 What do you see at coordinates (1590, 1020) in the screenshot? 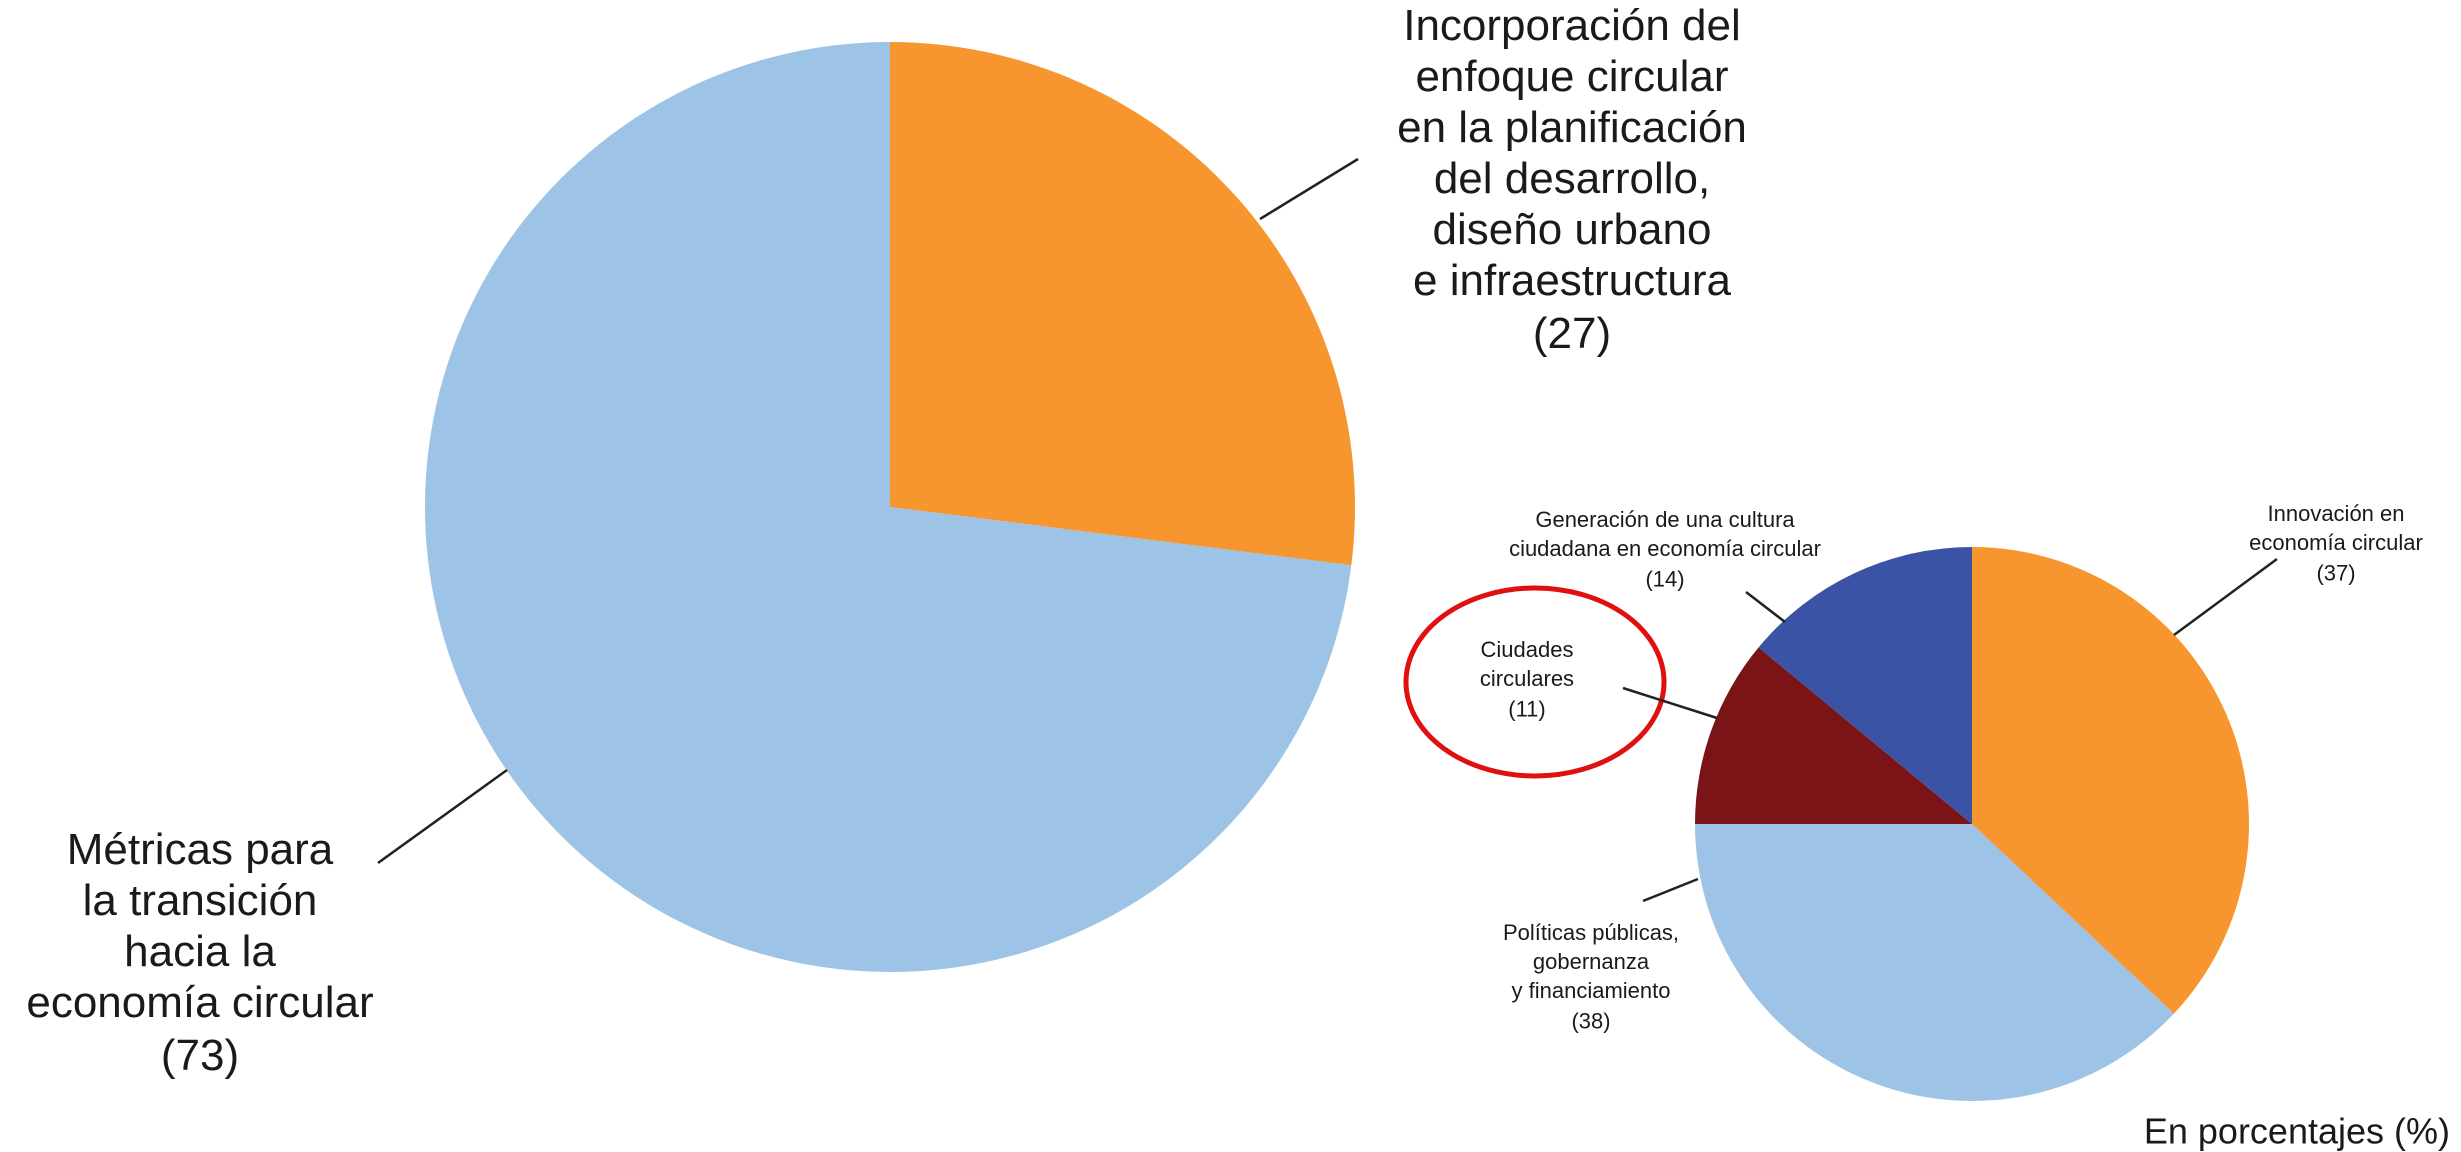
I see `value-label: (38)` at bounding box center [1590, 1020].